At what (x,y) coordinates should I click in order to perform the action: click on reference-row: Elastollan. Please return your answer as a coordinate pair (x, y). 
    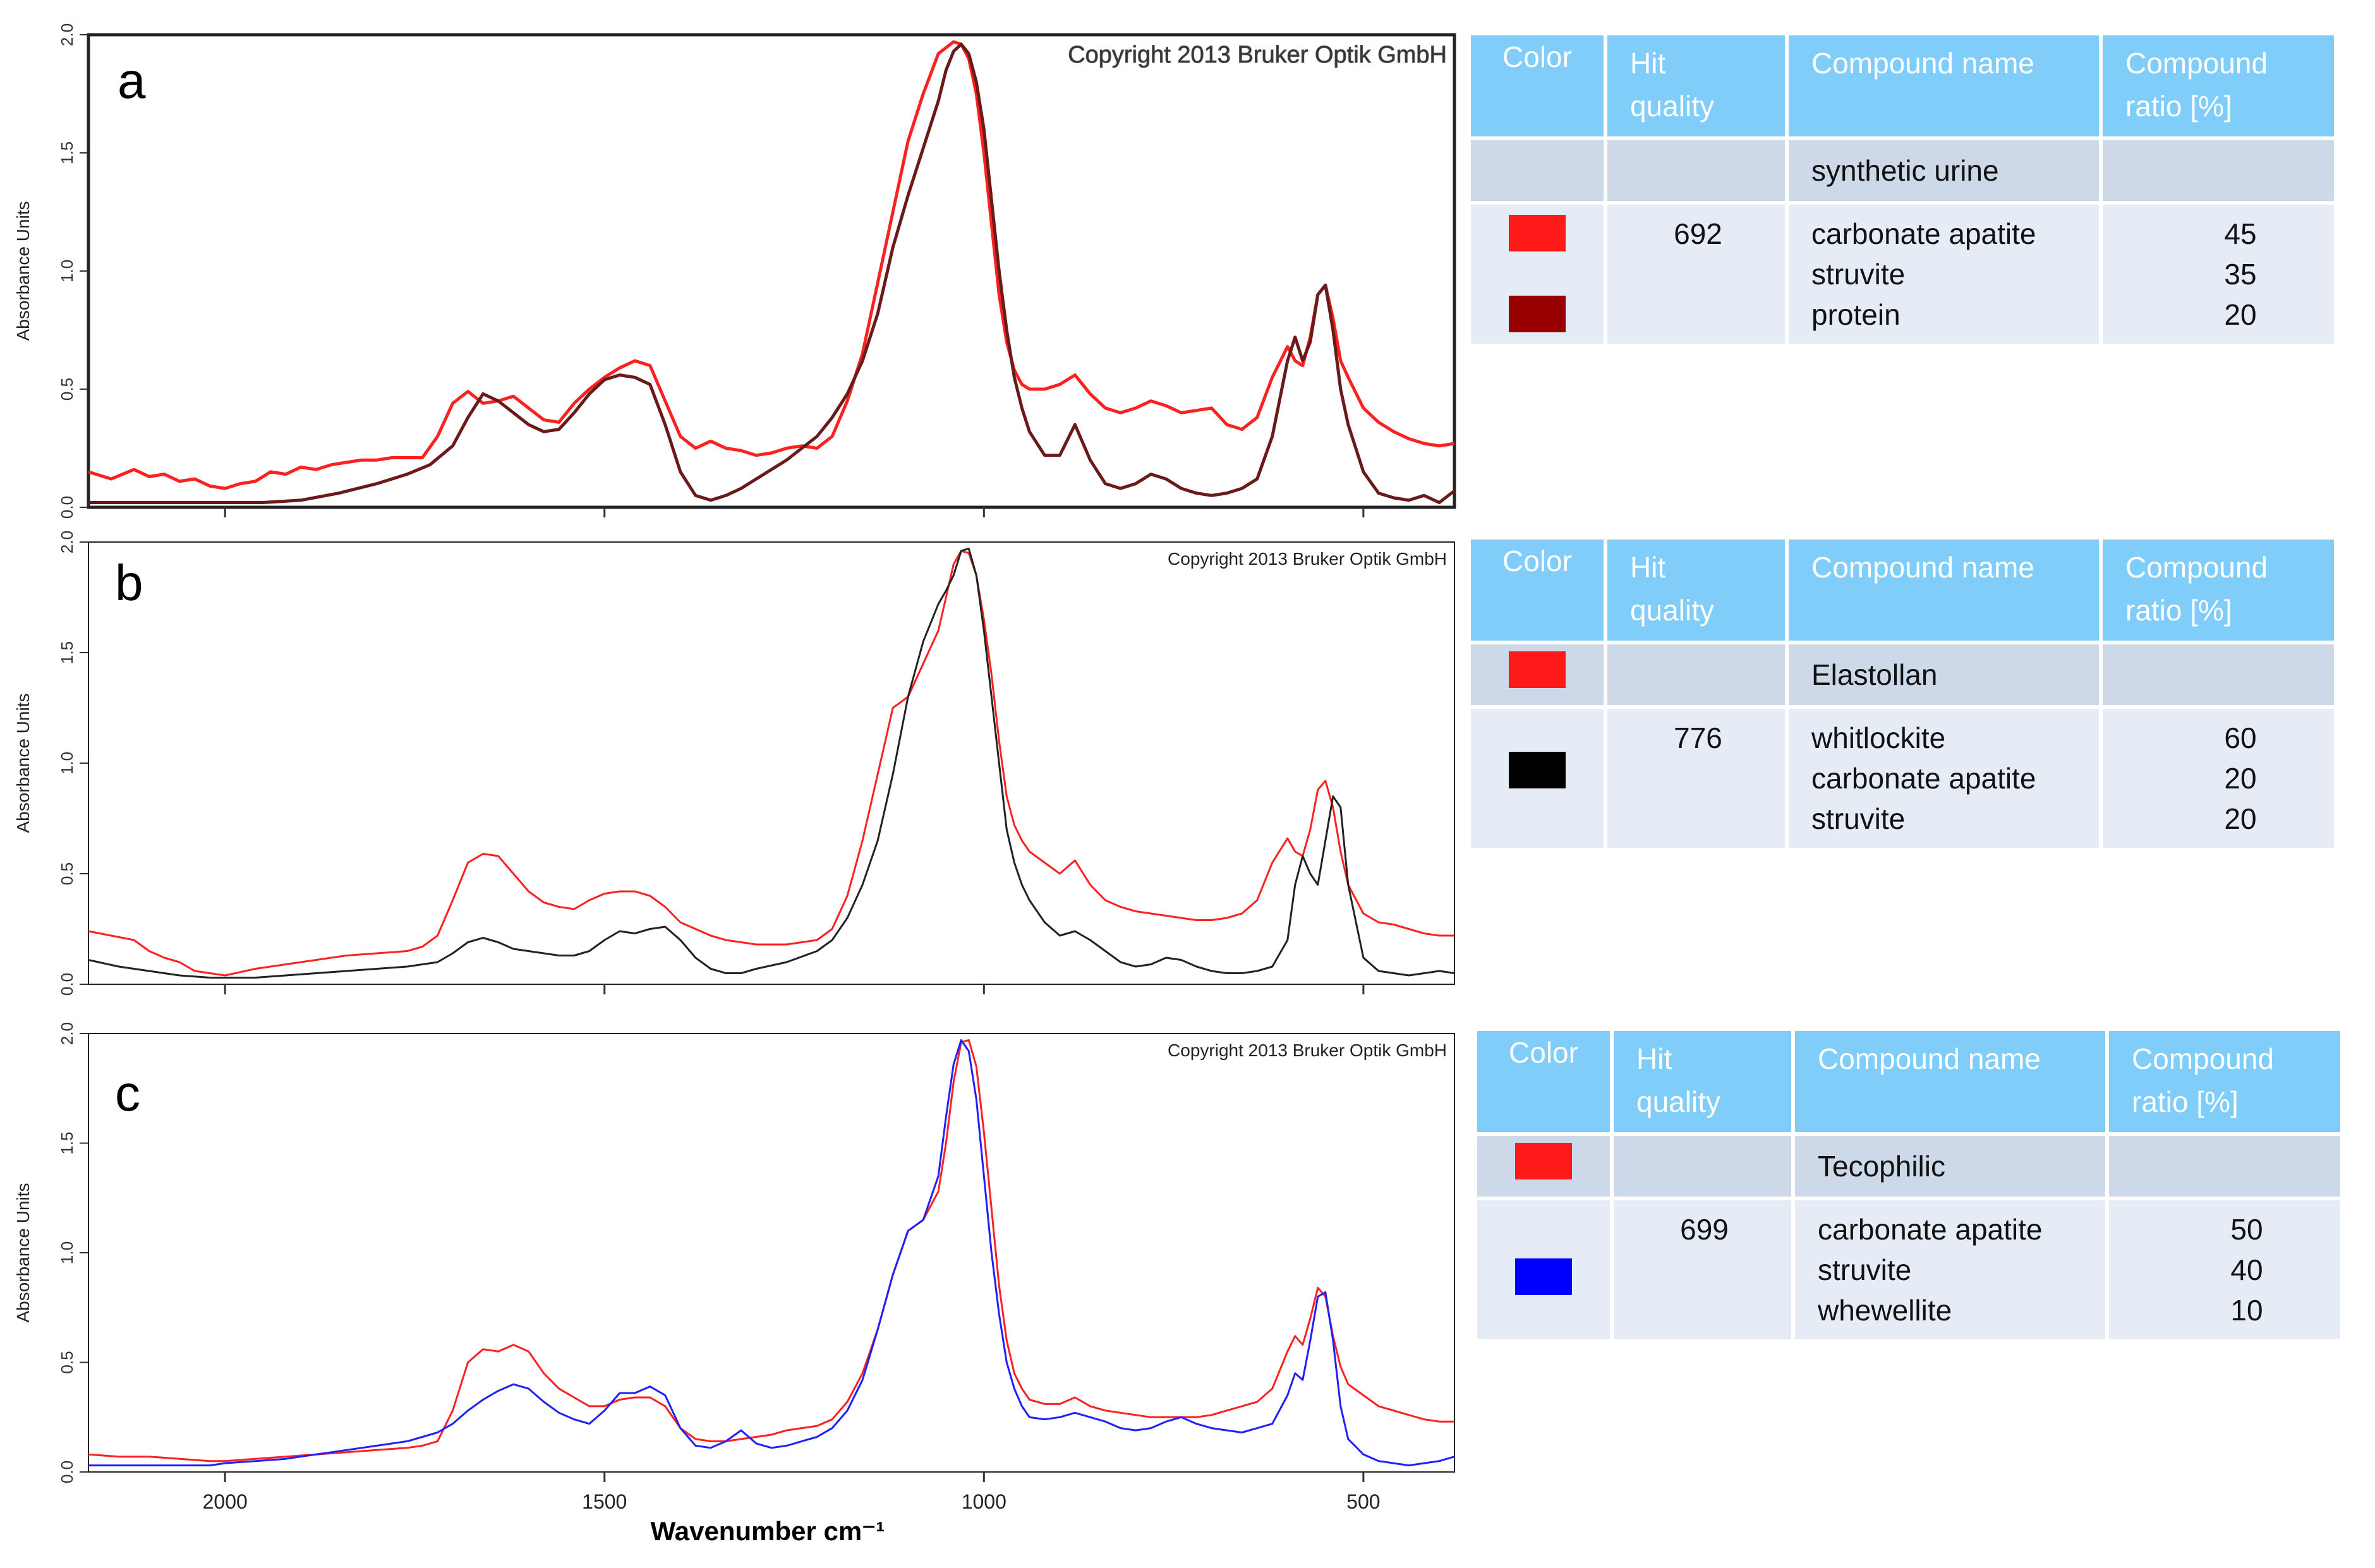
    Looking at the image, I should click on (1903, 674).